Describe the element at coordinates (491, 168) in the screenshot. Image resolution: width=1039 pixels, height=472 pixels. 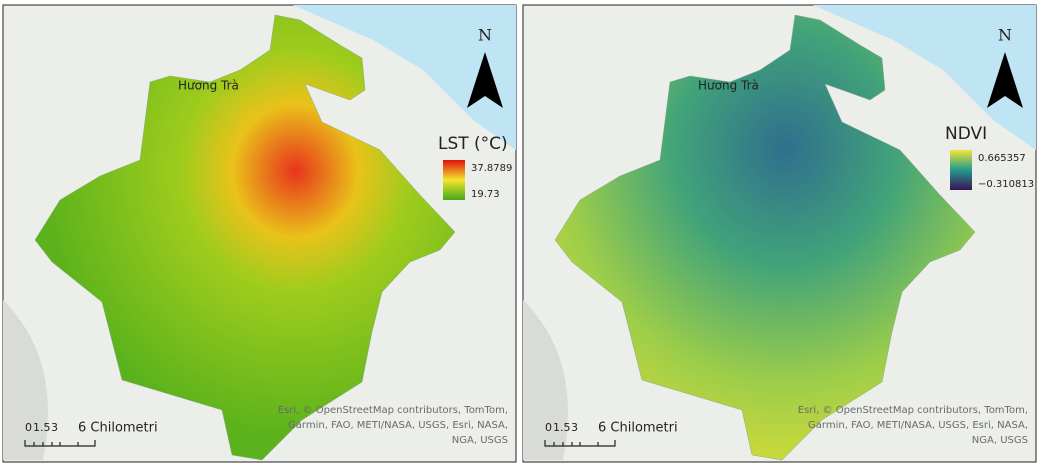
I see `legend-max: 37.8789` at that location.